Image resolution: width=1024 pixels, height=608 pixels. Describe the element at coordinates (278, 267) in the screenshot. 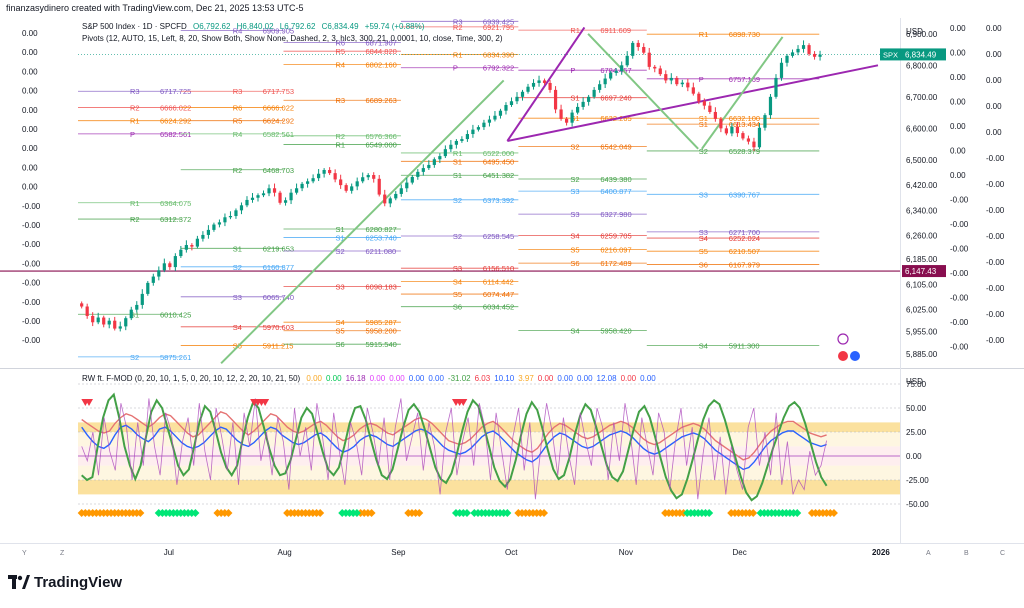

I see `pivot-value: 6160.877` at that location.